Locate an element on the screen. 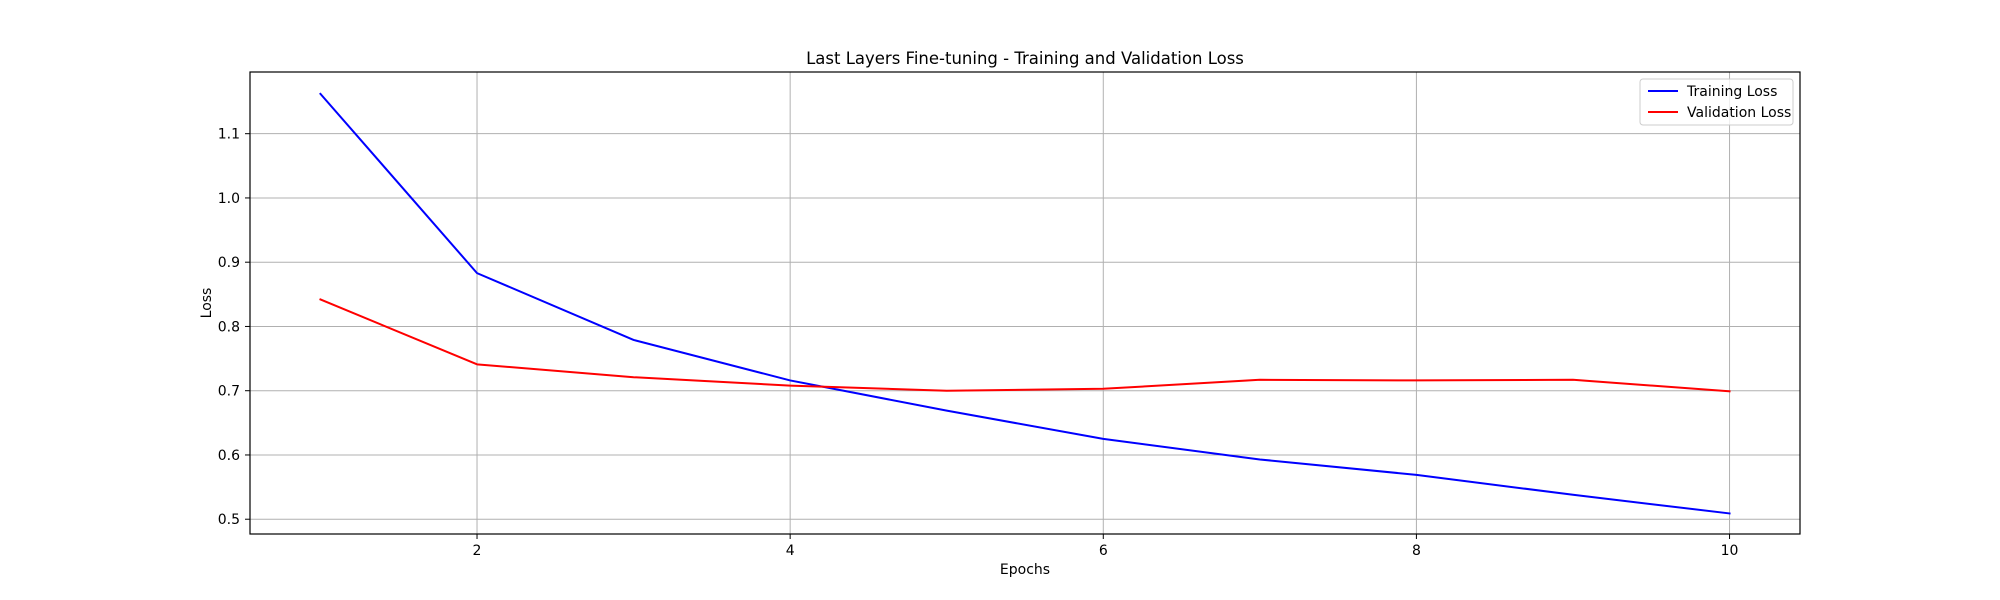  y-tick-label: 0.9 is located at coordinates (229, 263).